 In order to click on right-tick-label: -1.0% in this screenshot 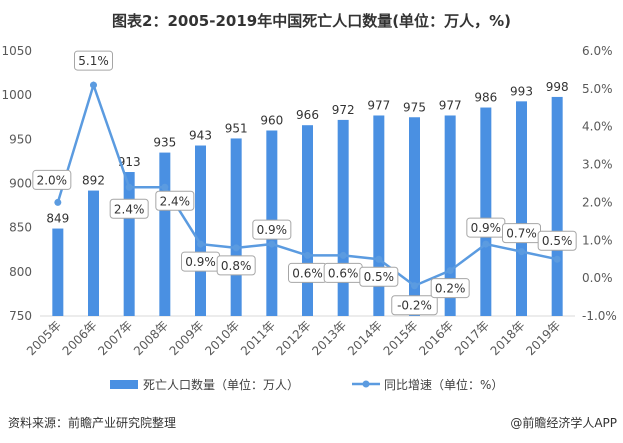, I will do `click(599, 316)`.